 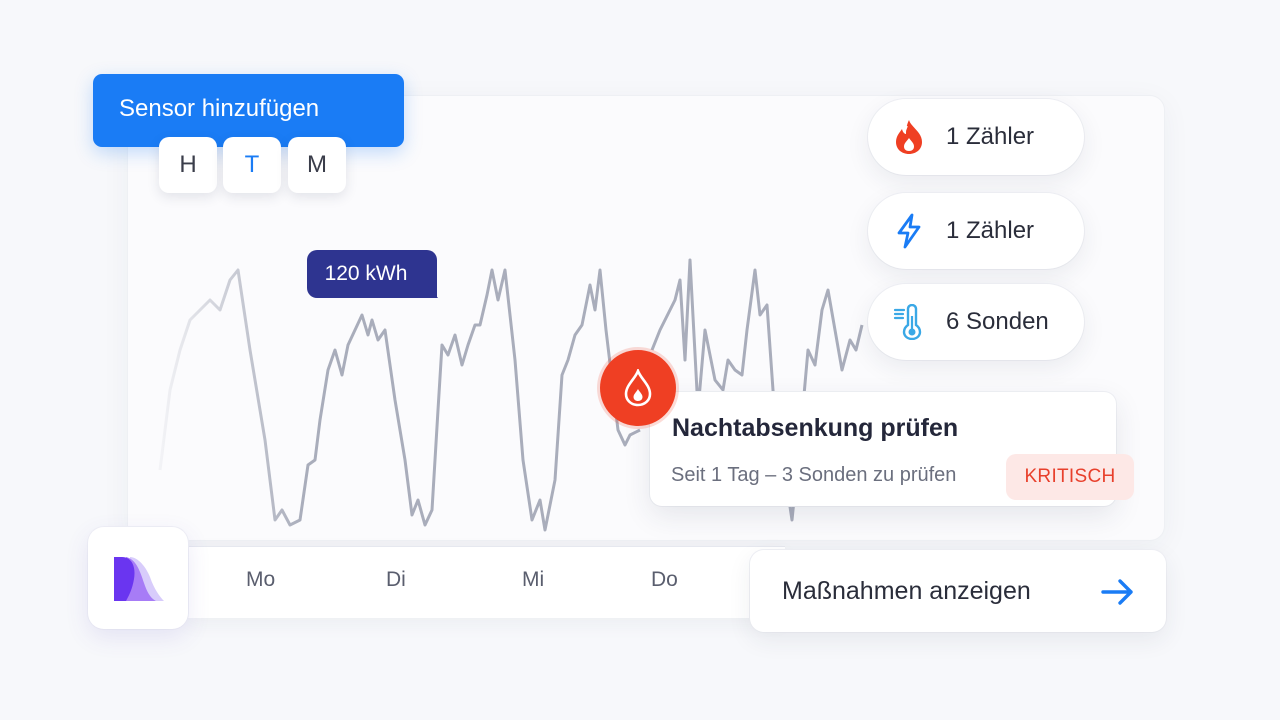 I want to click on alert-title: Nachtabsenkung prüfen, so click(x=815, y=428).